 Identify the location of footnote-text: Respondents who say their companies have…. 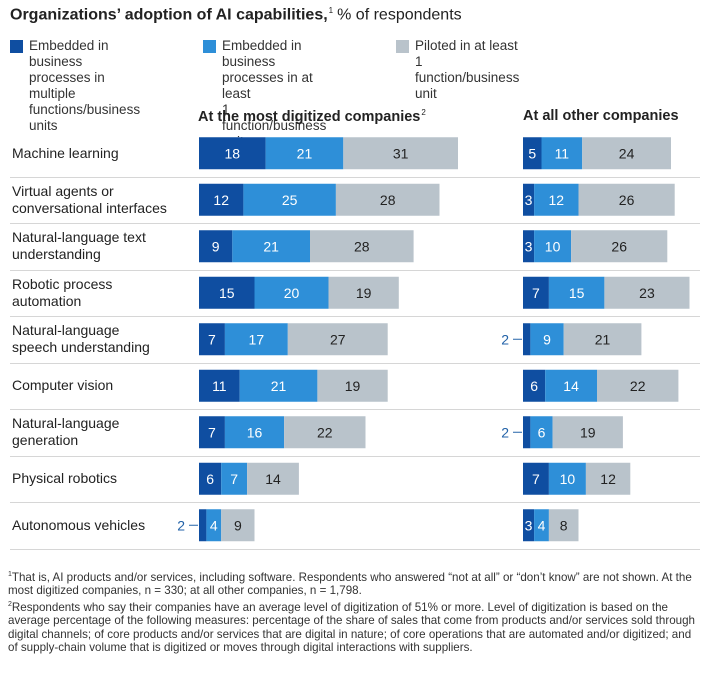
(351, 627).